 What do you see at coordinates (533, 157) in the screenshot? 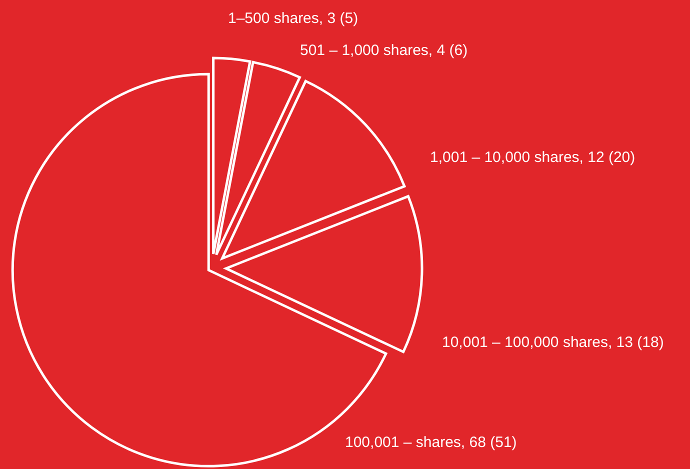
I see `slice-label: 1,001 – 10,000 shares, 12 (20)` at bounding box center [533, 157].